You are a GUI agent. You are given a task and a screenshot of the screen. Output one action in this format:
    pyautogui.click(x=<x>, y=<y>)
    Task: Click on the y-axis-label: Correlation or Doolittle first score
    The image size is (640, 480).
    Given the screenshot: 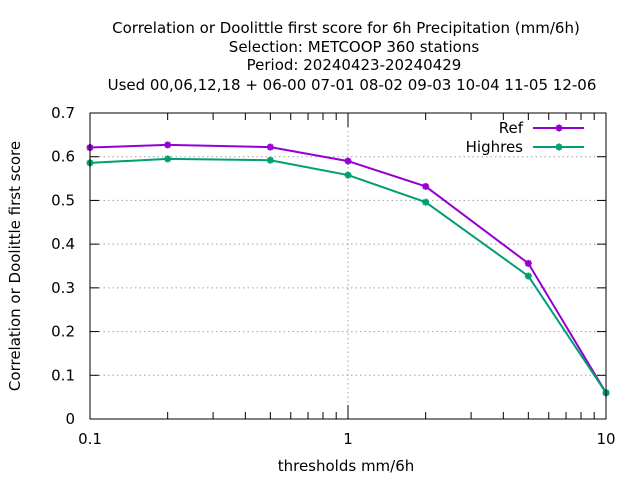 What is the action you would take?
    pyautogui.click(x=15, y=266)
    